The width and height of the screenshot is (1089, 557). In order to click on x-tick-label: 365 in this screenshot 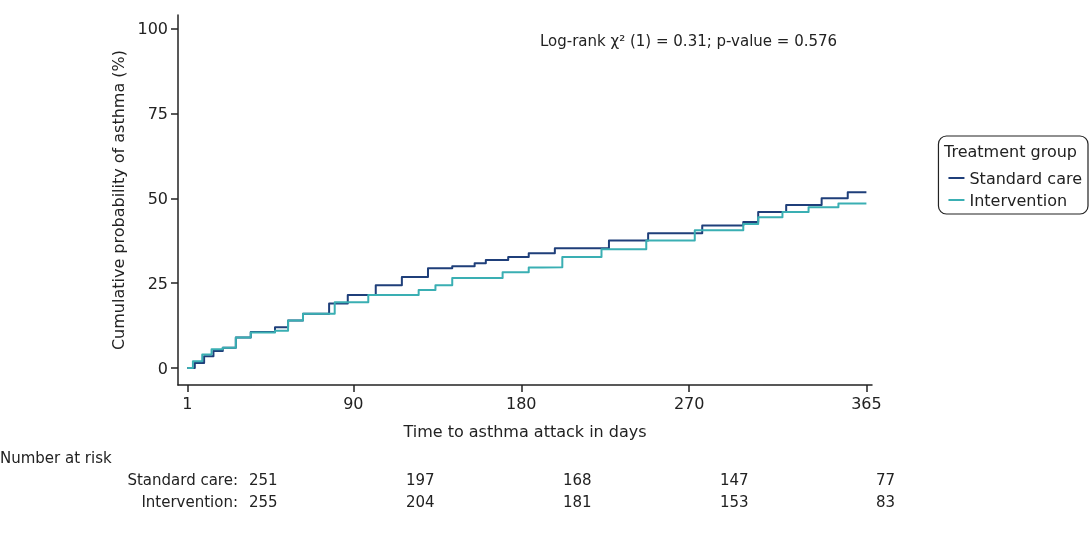, I will do `click(866, 403)`.